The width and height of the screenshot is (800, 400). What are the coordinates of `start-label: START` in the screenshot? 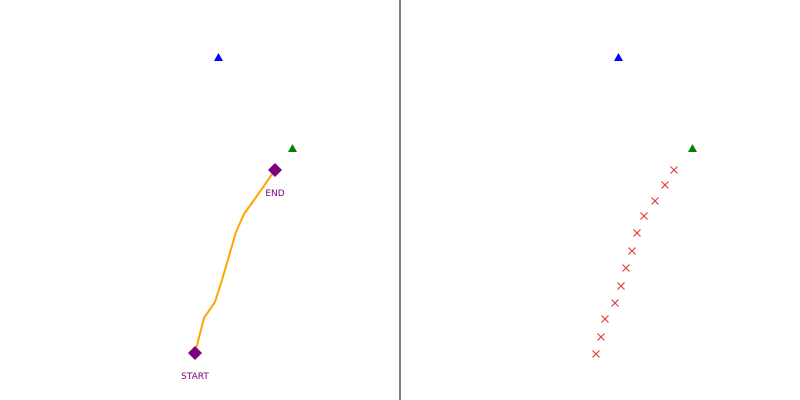 It's located at (195, 377).